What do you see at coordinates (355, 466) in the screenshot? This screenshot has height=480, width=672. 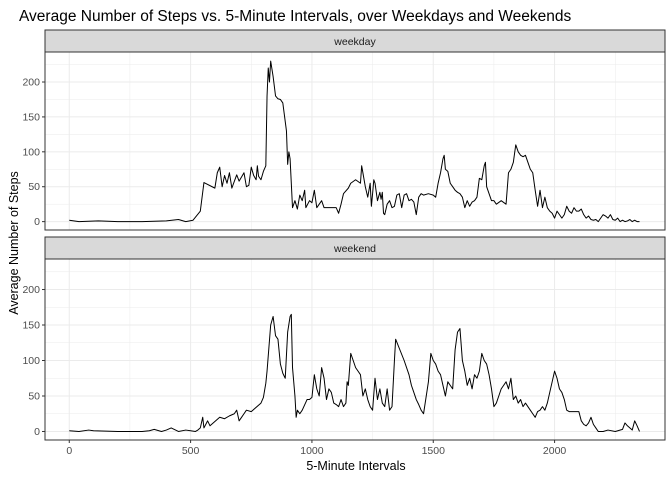 I see `x-axis-title: 5-Minute Intervals` at bounding box center [355, 466].